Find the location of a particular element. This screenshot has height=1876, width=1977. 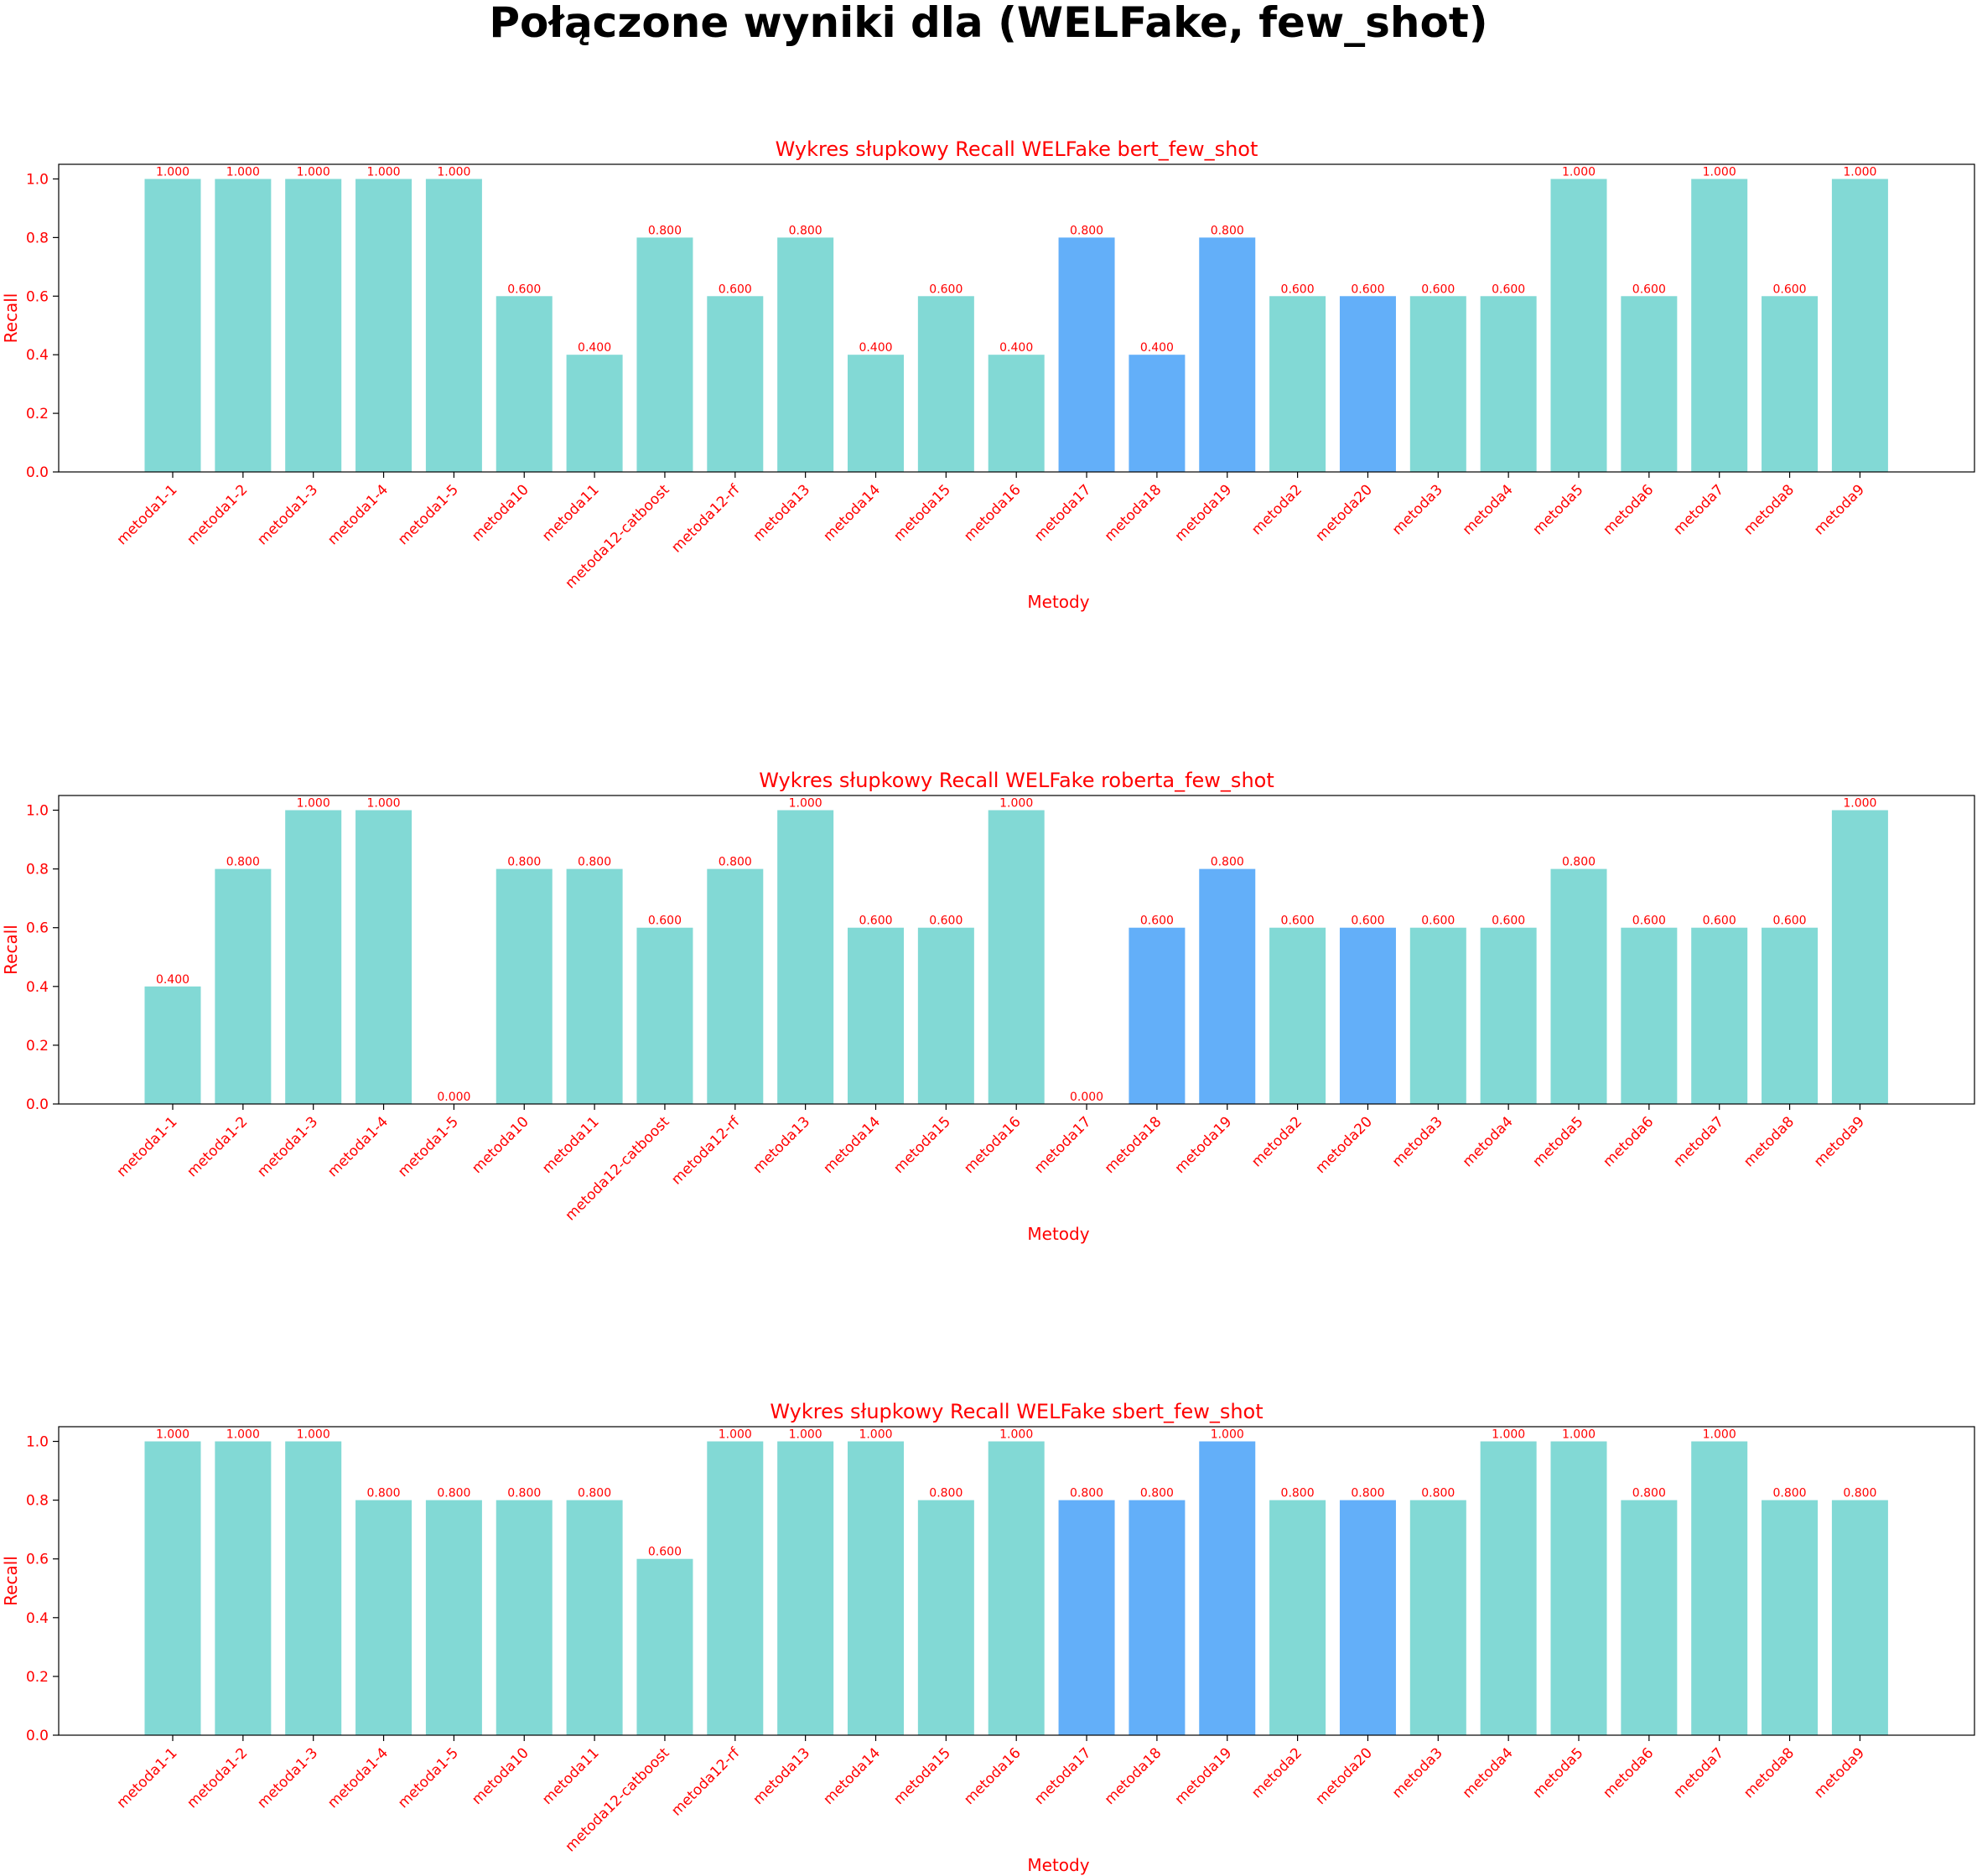

bar-metoda4 is located at coordinates (1508, 1015).